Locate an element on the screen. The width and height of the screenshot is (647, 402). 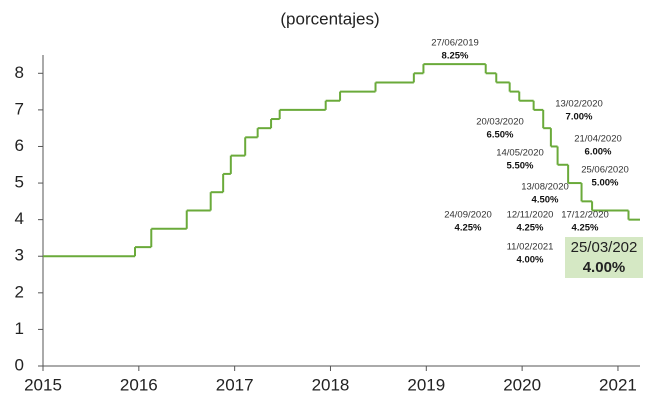
highlight-box is located at coordinates (604, 257).